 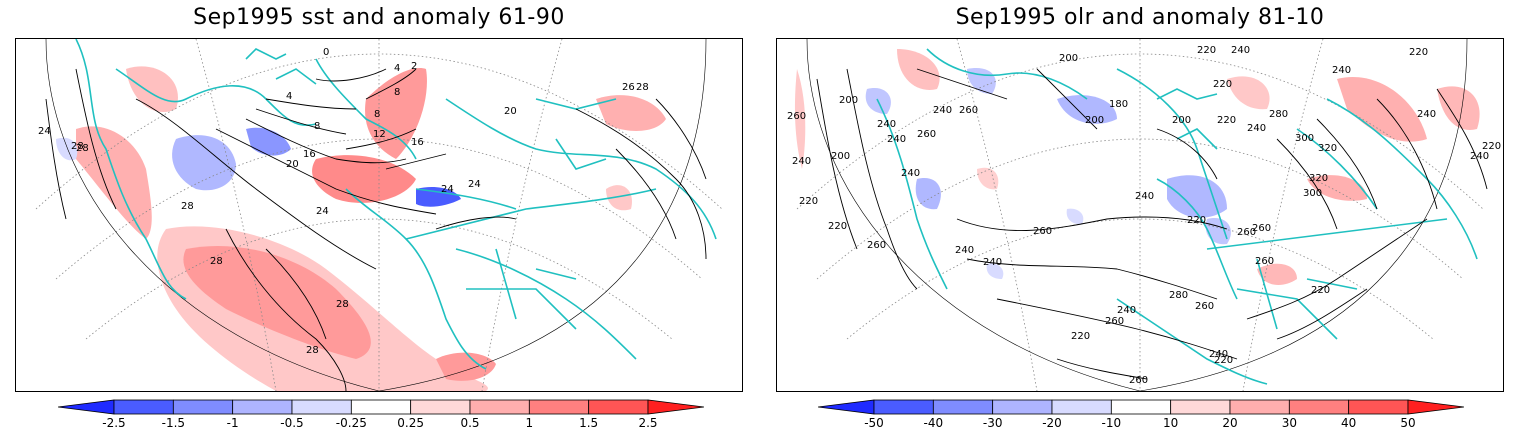 What do you see at coordinates (289, 96) in the screenshot?
I see `contour-label: 4` at bounding box center [289, 96].